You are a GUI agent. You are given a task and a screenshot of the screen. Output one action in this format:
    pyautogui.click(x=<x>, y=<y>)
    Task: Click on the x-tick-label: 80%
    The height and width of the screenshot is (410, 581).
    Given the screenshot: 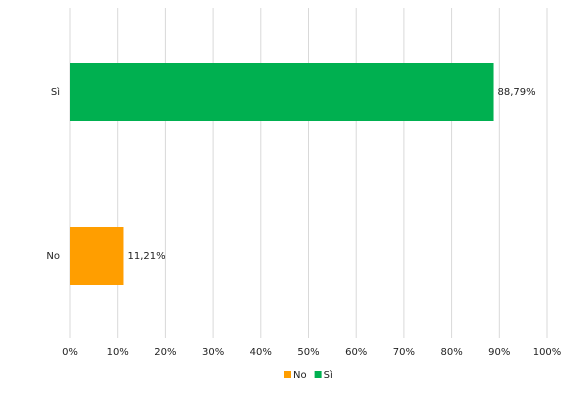 What is the action you would take?
    pyautogui.click(x=451, y=352)
    